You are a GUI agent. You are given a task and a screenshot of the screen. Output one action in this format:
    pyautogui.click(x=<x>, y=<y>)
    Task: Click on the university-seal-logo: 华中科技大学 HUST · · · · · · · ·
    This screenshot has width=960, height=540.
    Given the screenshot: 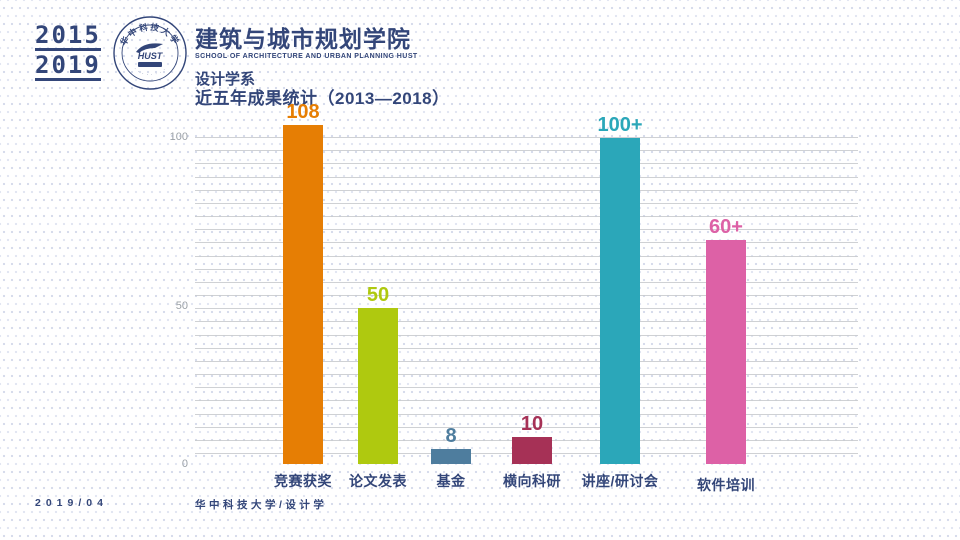 What is the action you would take?
    pyautogui.click(x=150, y=53)
    